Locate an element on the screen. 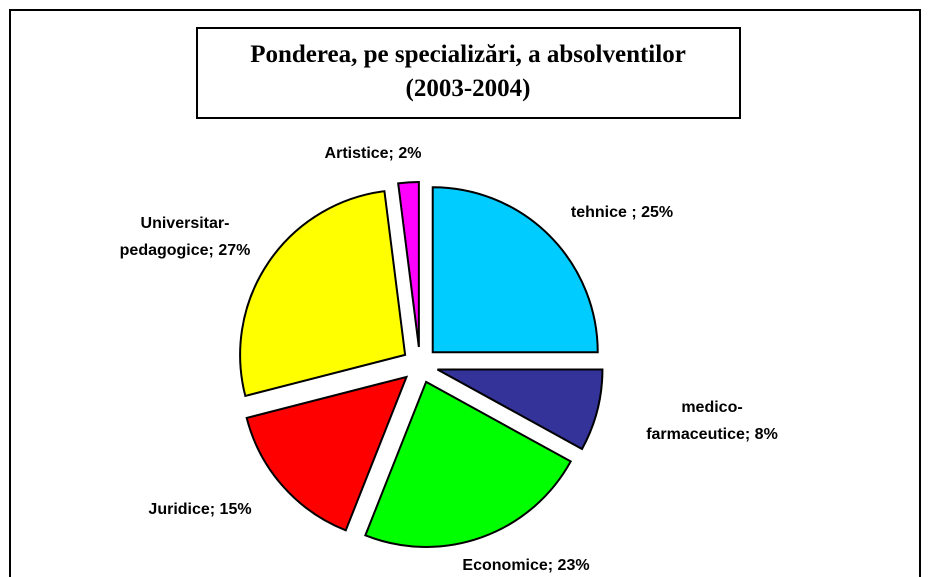 This screenshot has height=577, width=931. data-label: Juridice; 15% is located at coordinates (199, 509).